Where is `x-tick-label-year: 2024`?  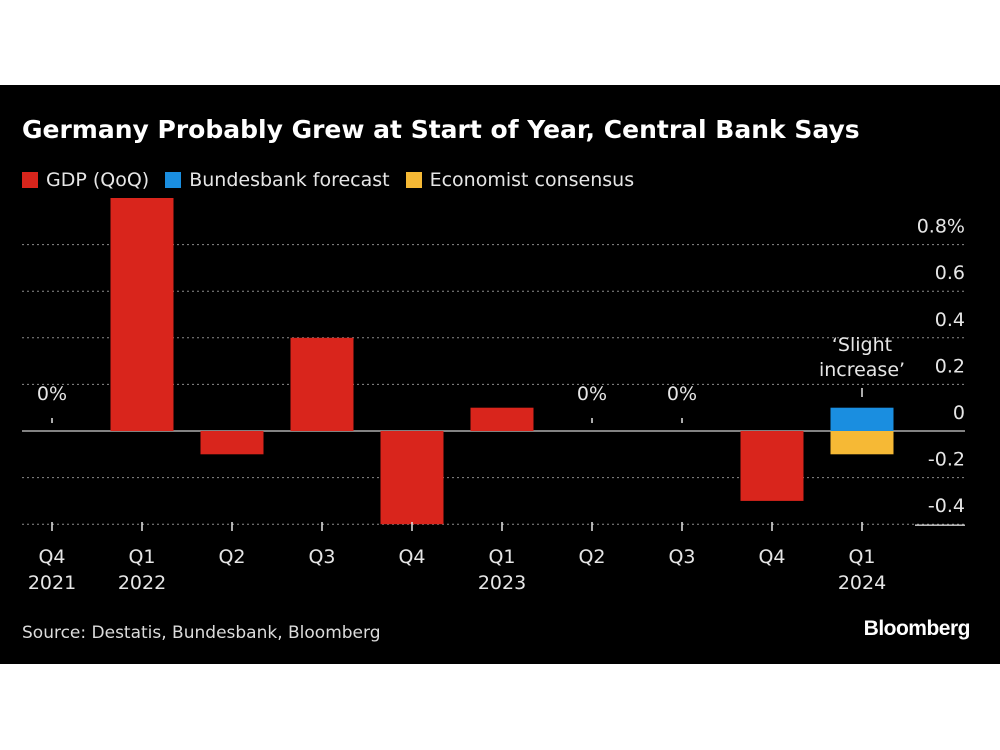 x-tick-label-year: 2024 is located at coordinates (862, 583).